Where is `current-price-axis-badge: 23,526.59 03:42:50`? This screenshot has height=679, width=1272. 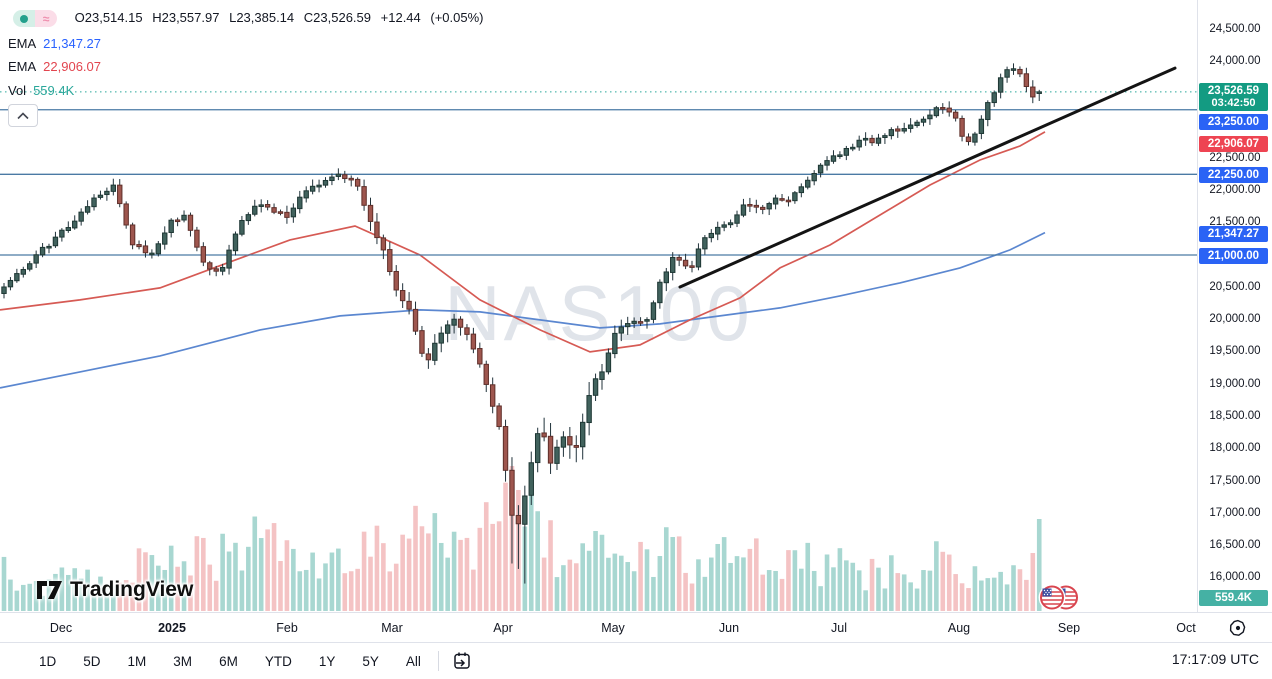
current-price-axis-badge: 23,526.59 03:42:50 is located at coordinates (1233, 96).